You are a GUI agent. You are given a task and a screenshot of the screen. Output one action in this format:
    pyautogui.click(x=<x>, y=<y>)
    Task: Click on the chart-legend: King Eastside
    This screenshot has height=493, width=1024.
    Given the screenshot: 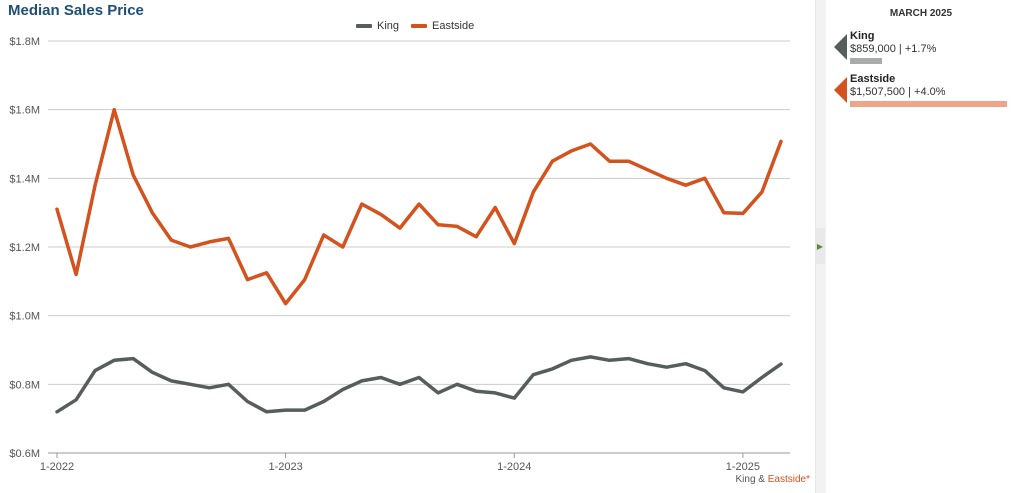 What is the action you would take?
    pyautogui.click(x=415, y=26)
    